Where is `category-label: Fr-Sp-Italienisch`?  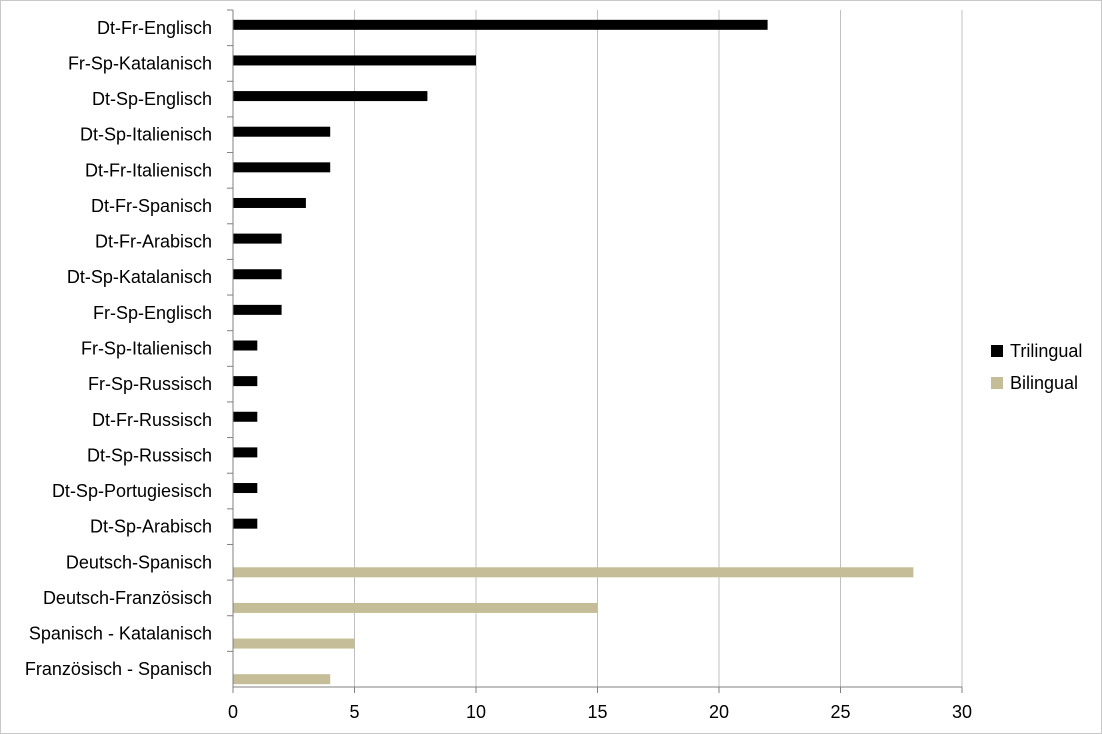 category-label: Fr-Sp-Italienisch is located at coordinates (146, 349).